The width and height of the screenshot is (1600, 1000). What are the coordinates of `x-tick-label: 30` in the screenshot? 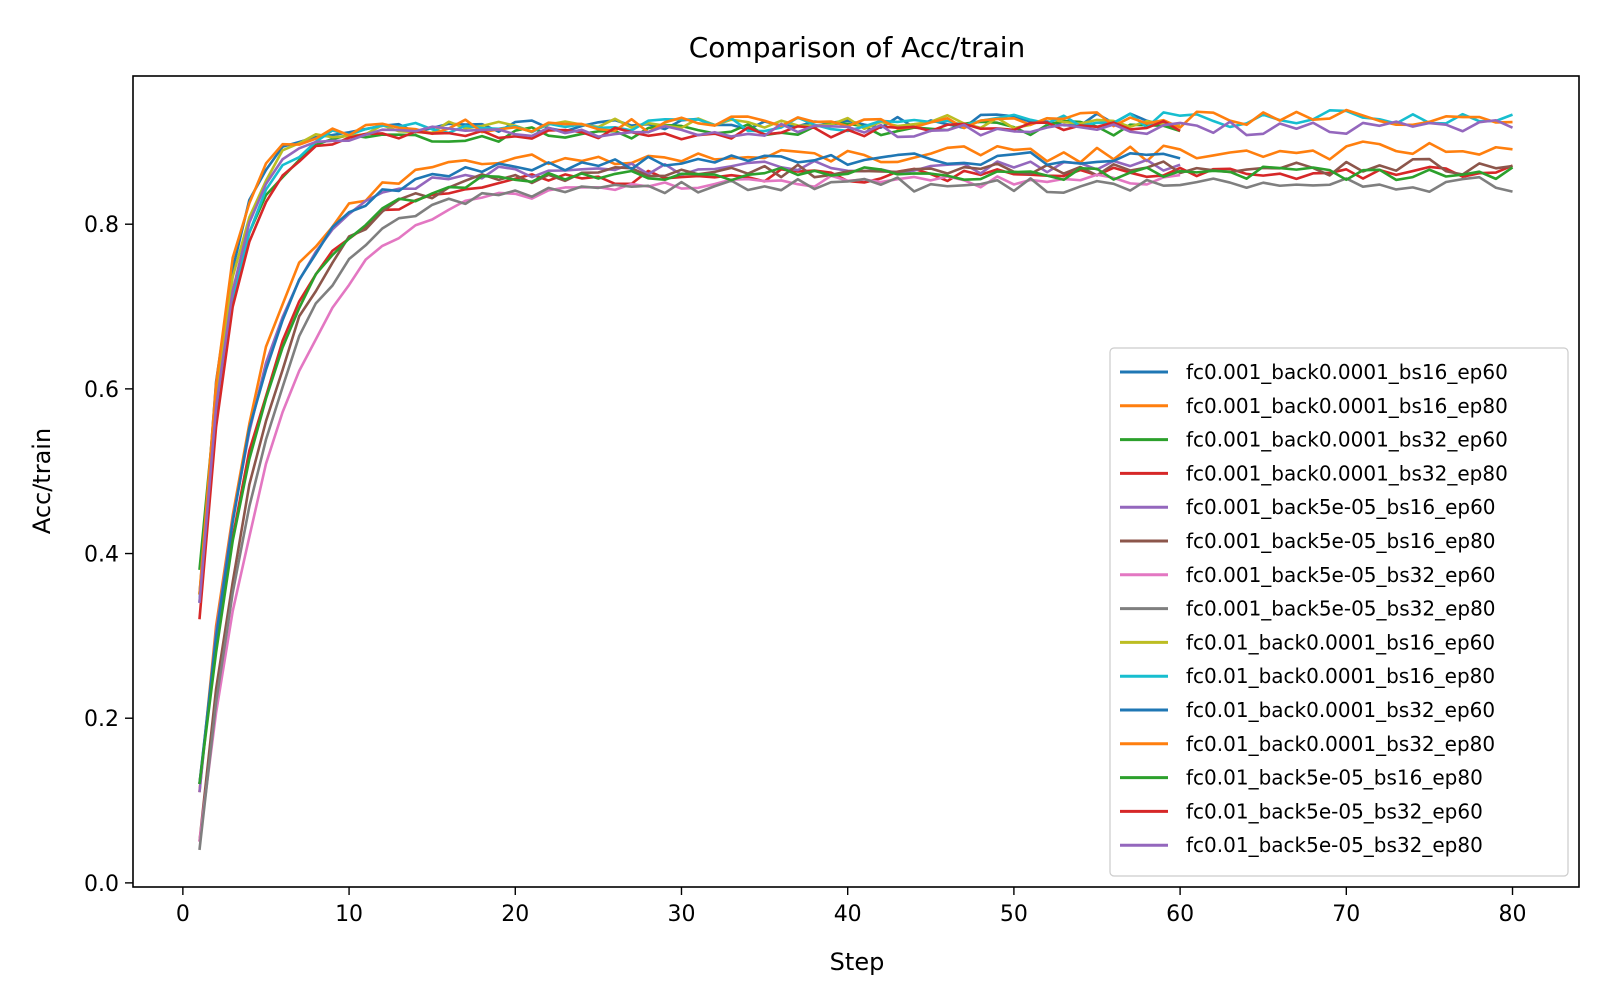 It's located at (681, 914).